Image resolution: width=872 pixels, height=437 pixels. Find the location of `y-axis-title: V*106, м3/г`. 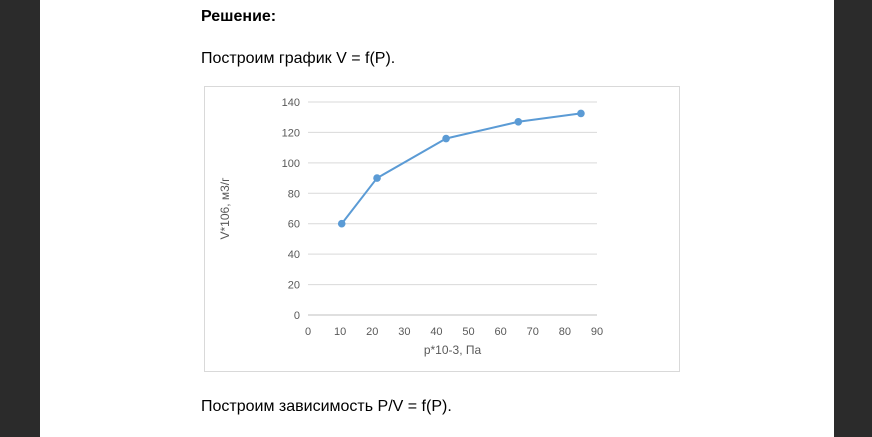

y-axis-title: V*106, м3/г is located at coordinates (225, 208).